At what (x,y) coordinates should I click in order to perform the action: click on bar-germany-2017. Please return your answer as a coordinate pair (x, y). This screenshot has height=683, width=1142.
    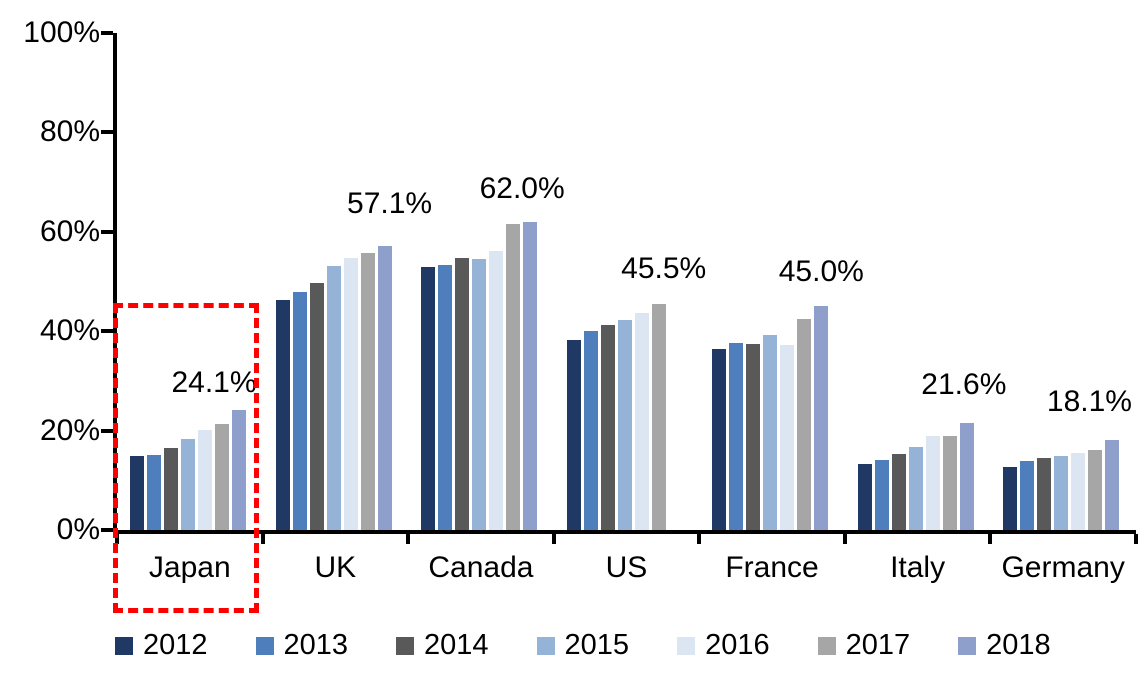
    Looking at the image, I should click on (1095, 490).